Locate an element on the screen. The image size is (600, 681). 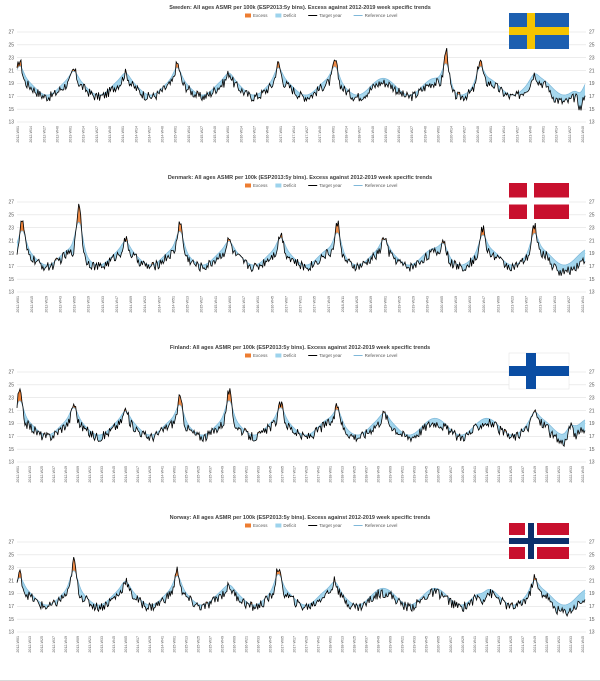
x-tick-label: 2019-W33 is located at coordinates (415, 644).